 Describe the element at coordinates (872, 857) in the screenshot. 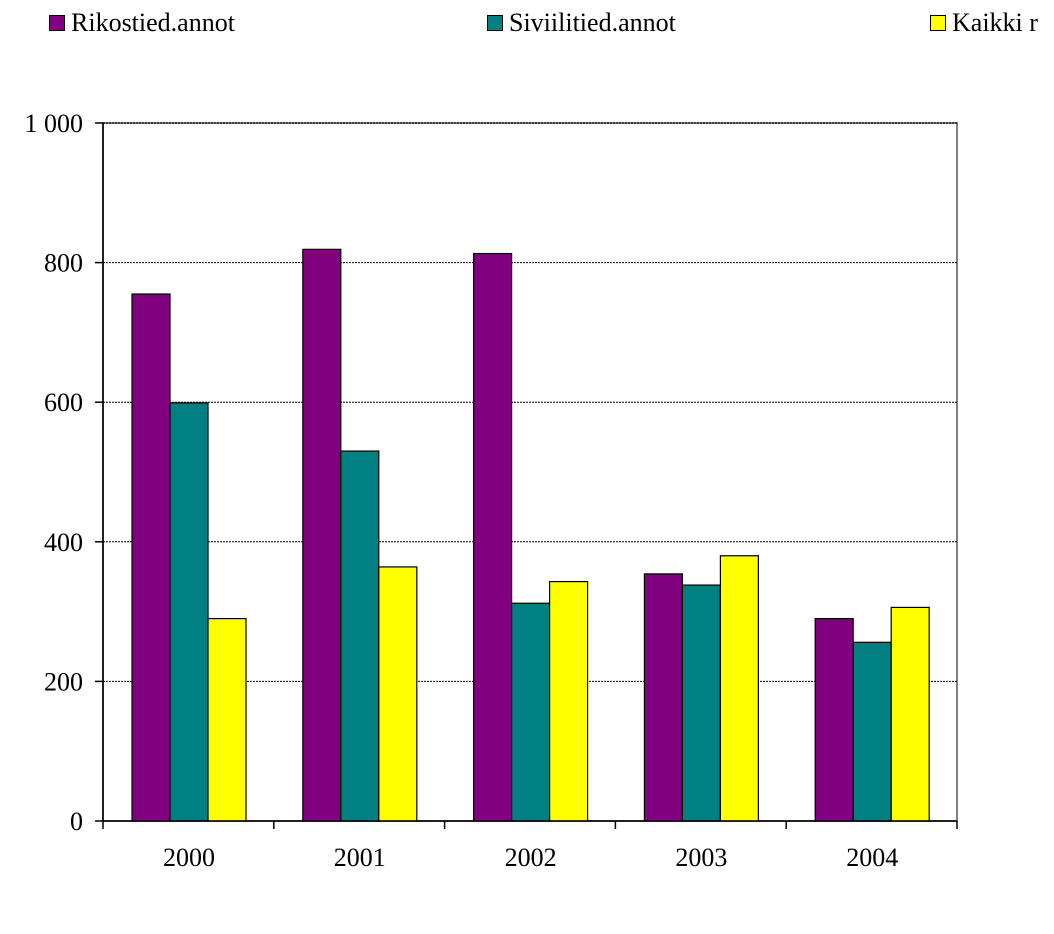

I see `x-tick-label: 2004` at that location.